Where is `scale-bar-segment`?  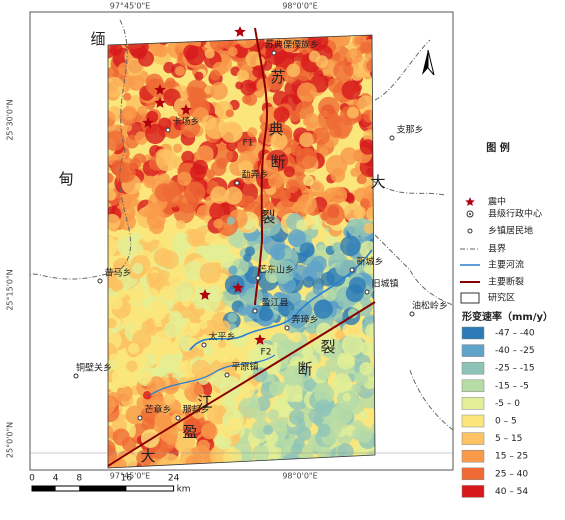
scale-bar-segment is located at coordinates (103, 488).